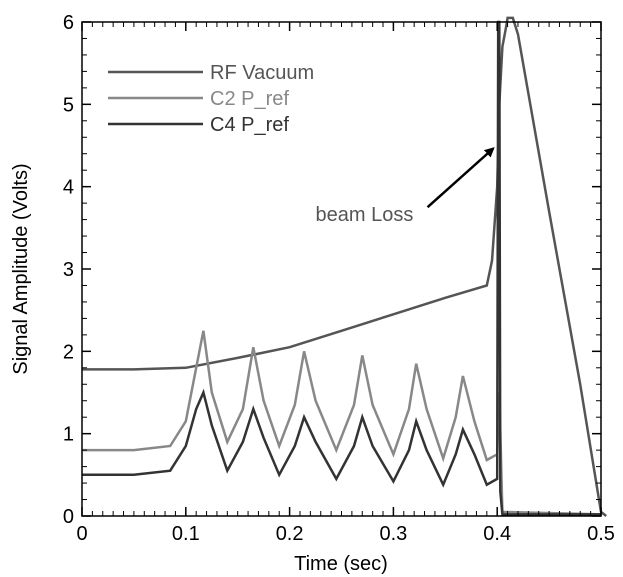 The width and height of the screenshot is (623, 577). Describe the element at coordinates (21, 268) in the screenshot. I see `y-axis-label: Signal Amplitude (Volts)` at that location.